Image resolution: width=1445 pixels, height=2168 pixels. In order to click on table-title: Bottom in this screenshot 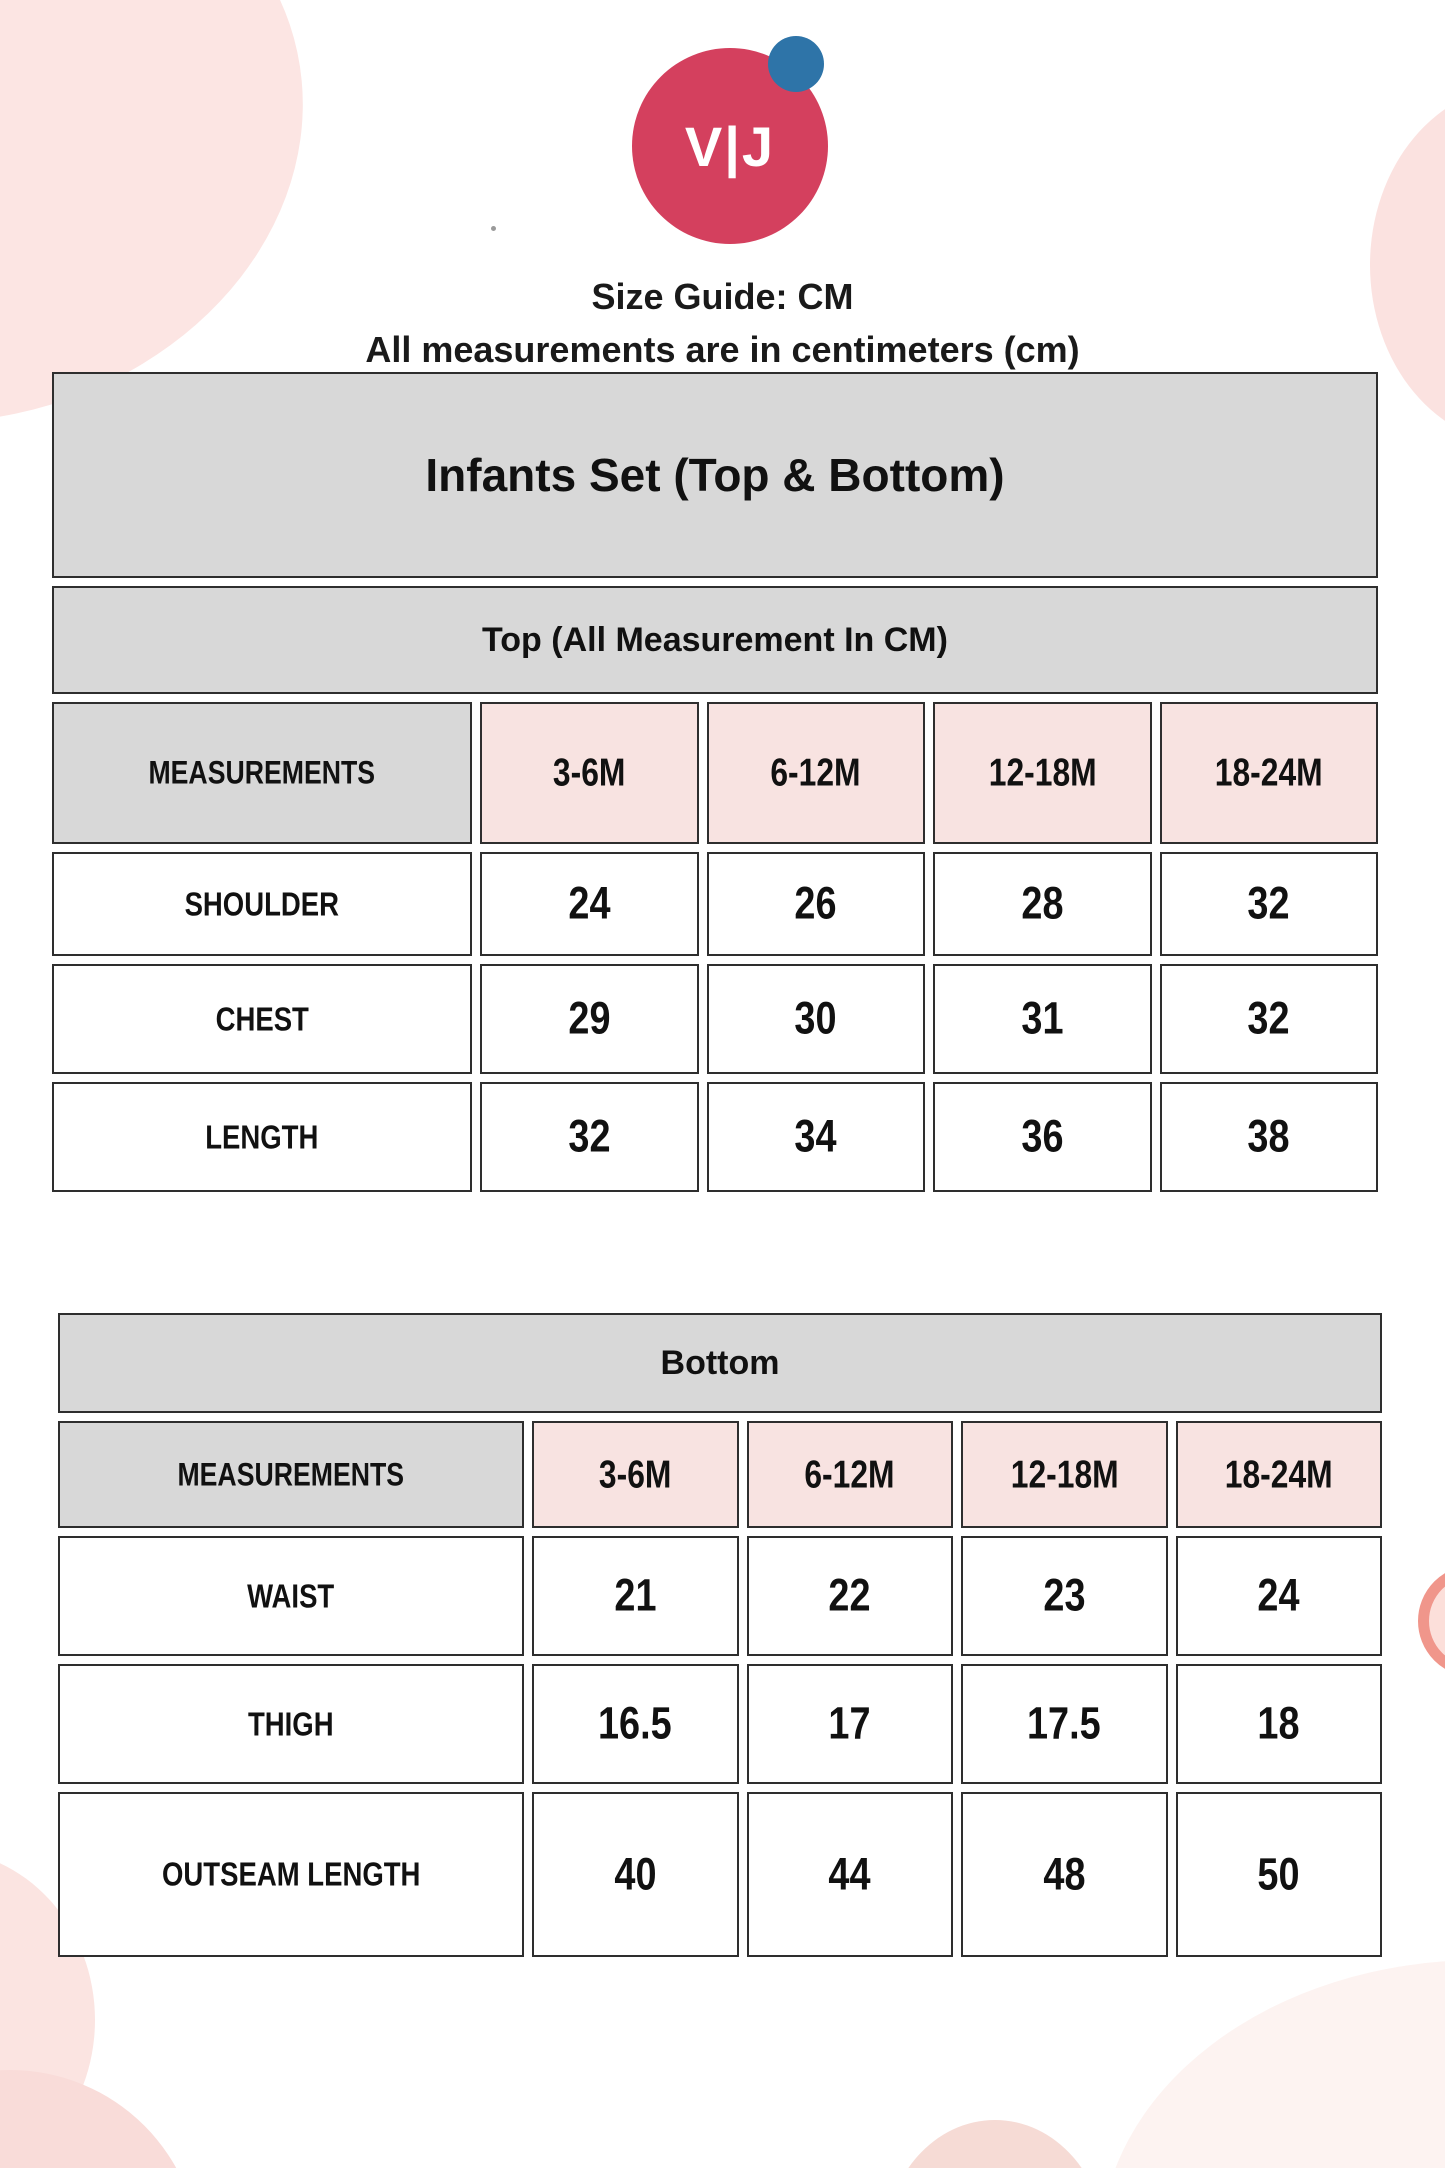, I will do `click(720, 1362)`.